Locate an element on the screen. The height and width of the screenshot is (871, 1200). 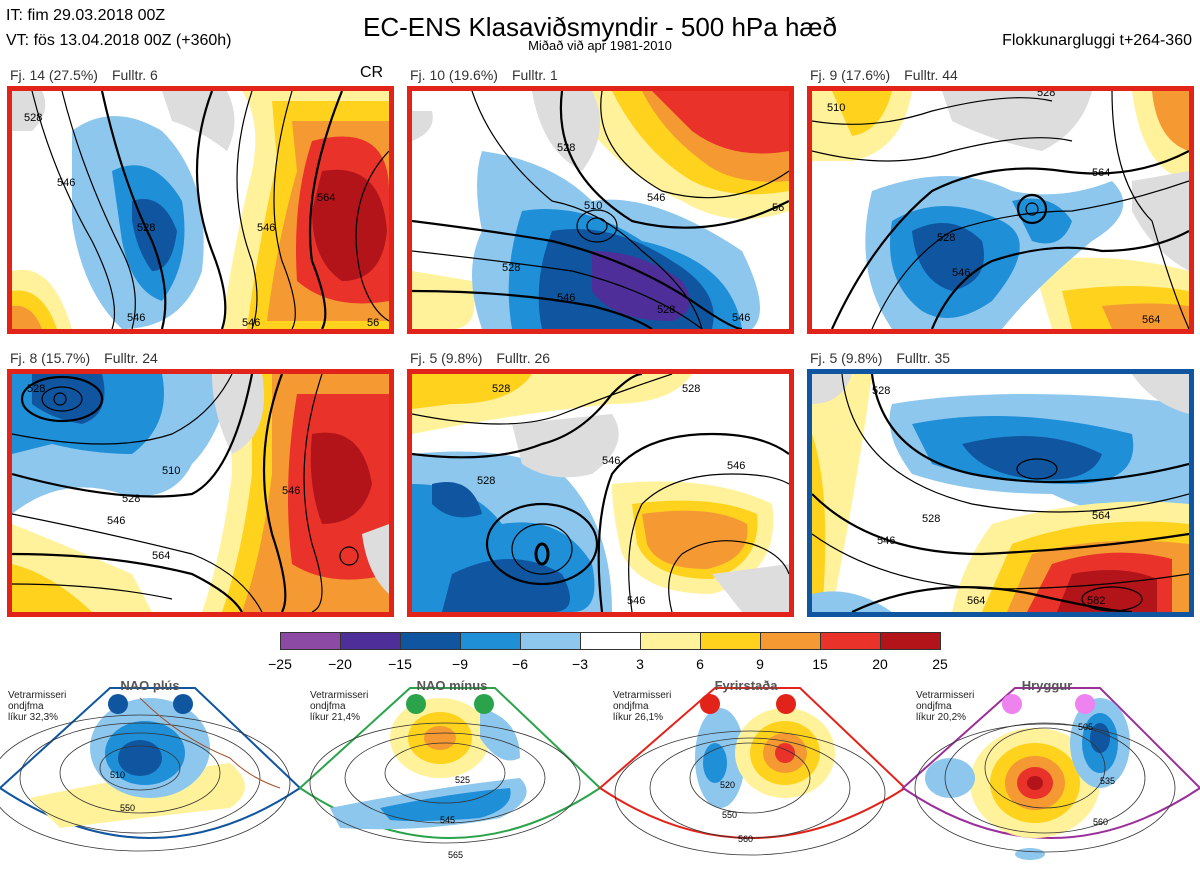
regime-nao-plus-label: NAO plús is located at coordinates (150, 685).